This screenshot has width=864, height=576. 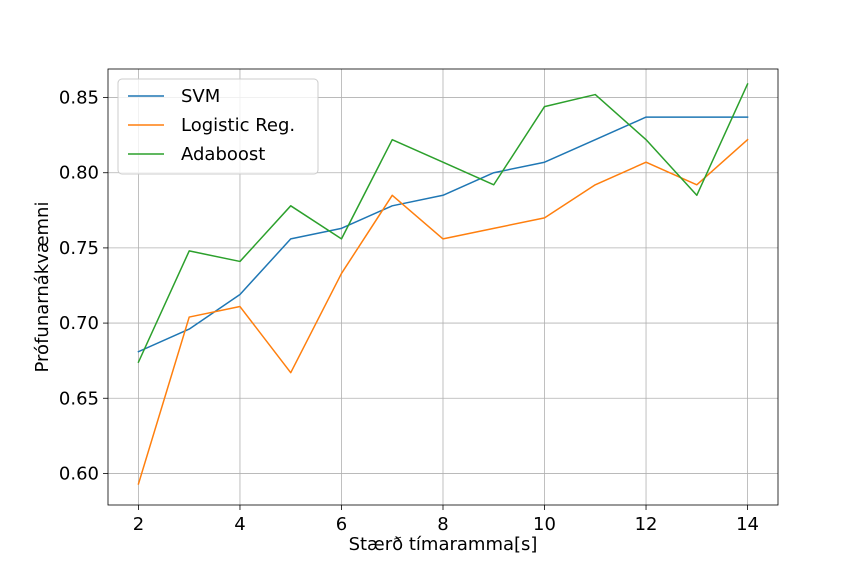 What do you see at coordinates (239, 524) in the screenshot?
I see `x-tick-label: 4` at bounding box center [239, 524].